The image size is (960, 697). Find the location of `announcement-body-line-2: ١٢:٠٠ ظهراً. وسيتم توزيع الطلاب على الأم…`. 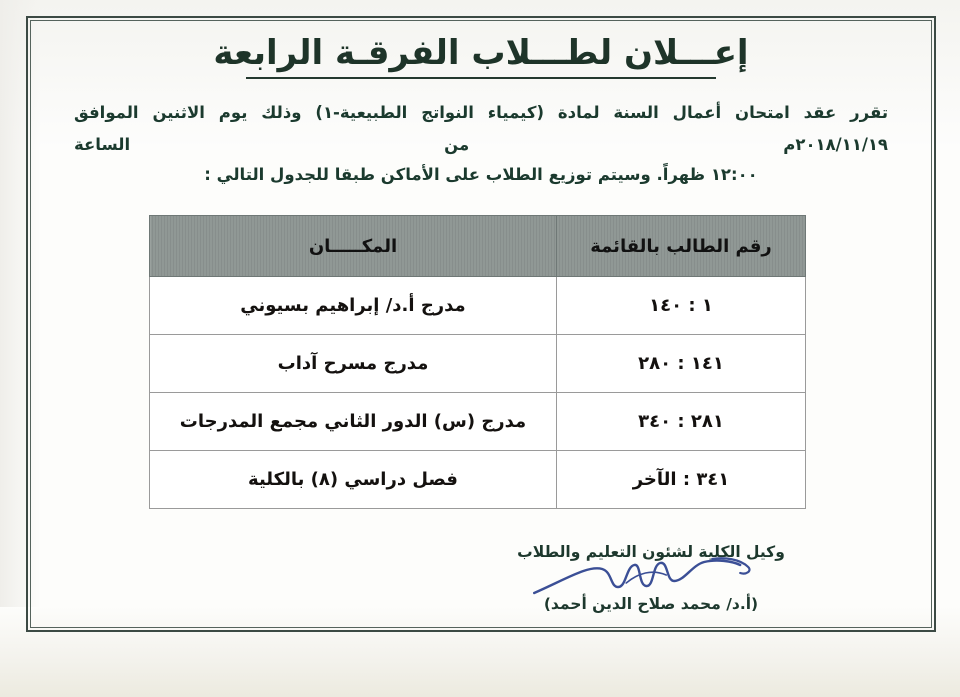

announcement-body-line-2: ١٢:٠٠ ظهراً. وسيتم توزيع الطلاب على الأم… is located at coordinates (481, 174).